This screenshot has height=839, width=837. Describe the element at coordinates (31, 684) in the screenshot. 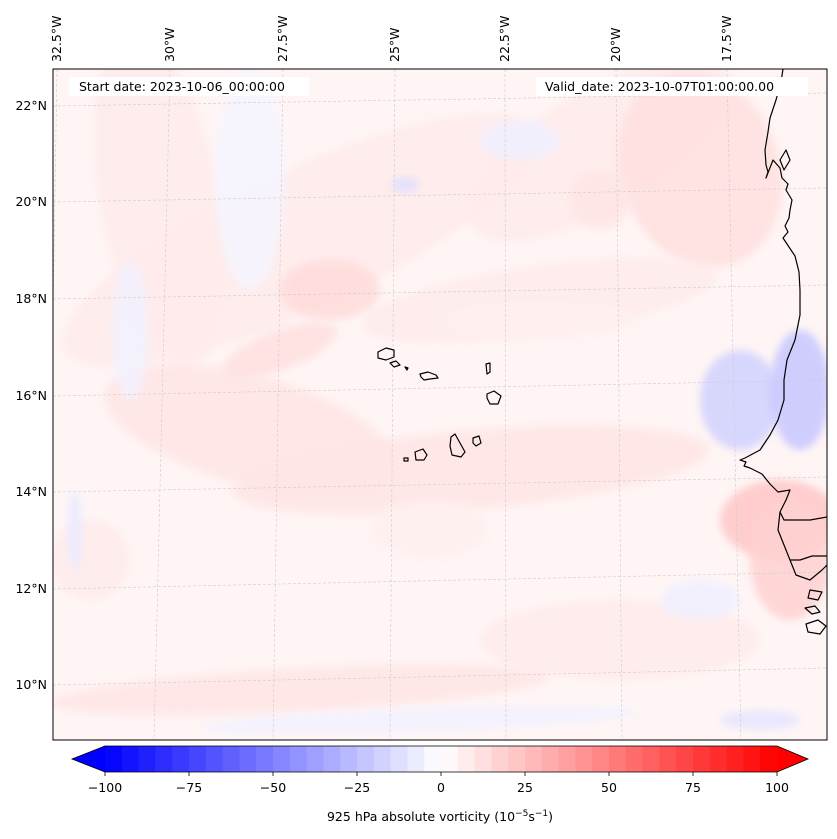

I see `latitude-tick-label: 10°N` at that location.